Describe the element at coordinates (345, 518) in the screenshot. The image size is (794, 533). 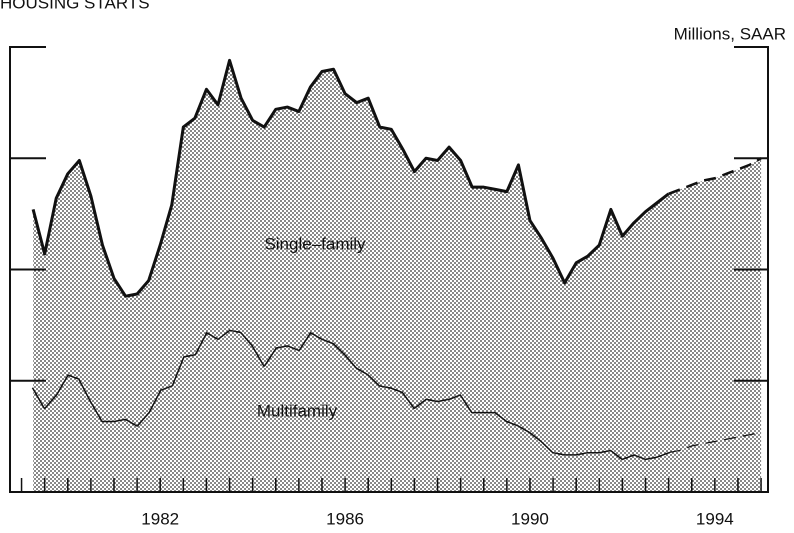
I see `x-tick-label: 1986` at that location.